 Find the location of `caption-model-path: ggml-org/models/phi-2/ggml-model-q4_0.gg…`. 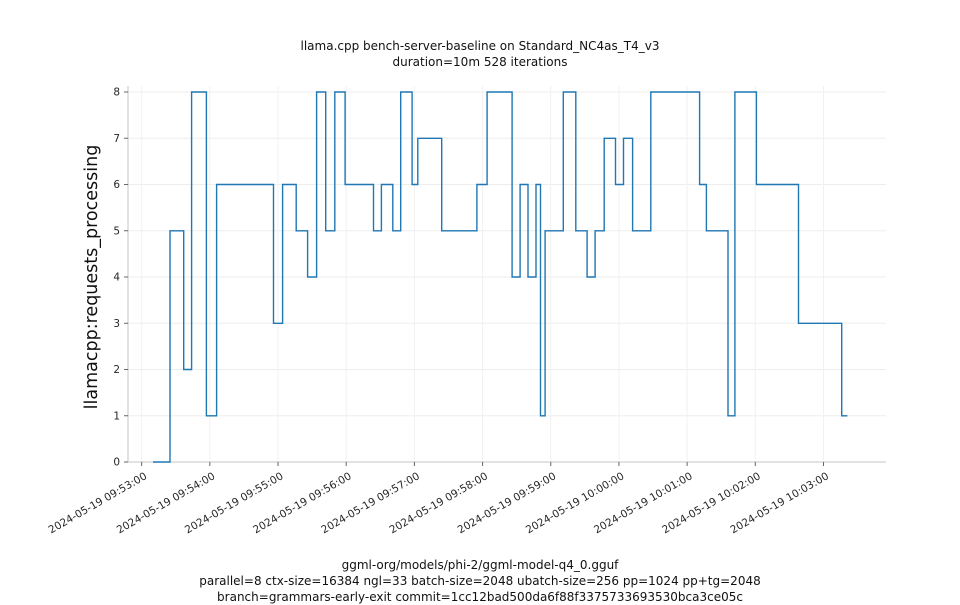

caption-model-path: ggml-org/models/phi-2/ggml-model-q4_0.gg… is located at coordinates (480, 565).